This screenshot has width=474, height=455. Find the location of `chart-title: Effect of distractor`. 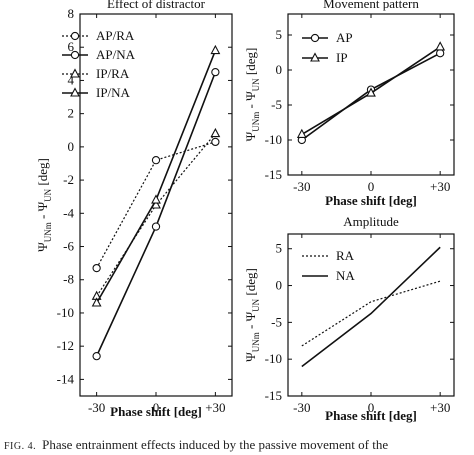

chart-title: Effect of distractor is located at coordinates (156, 5).